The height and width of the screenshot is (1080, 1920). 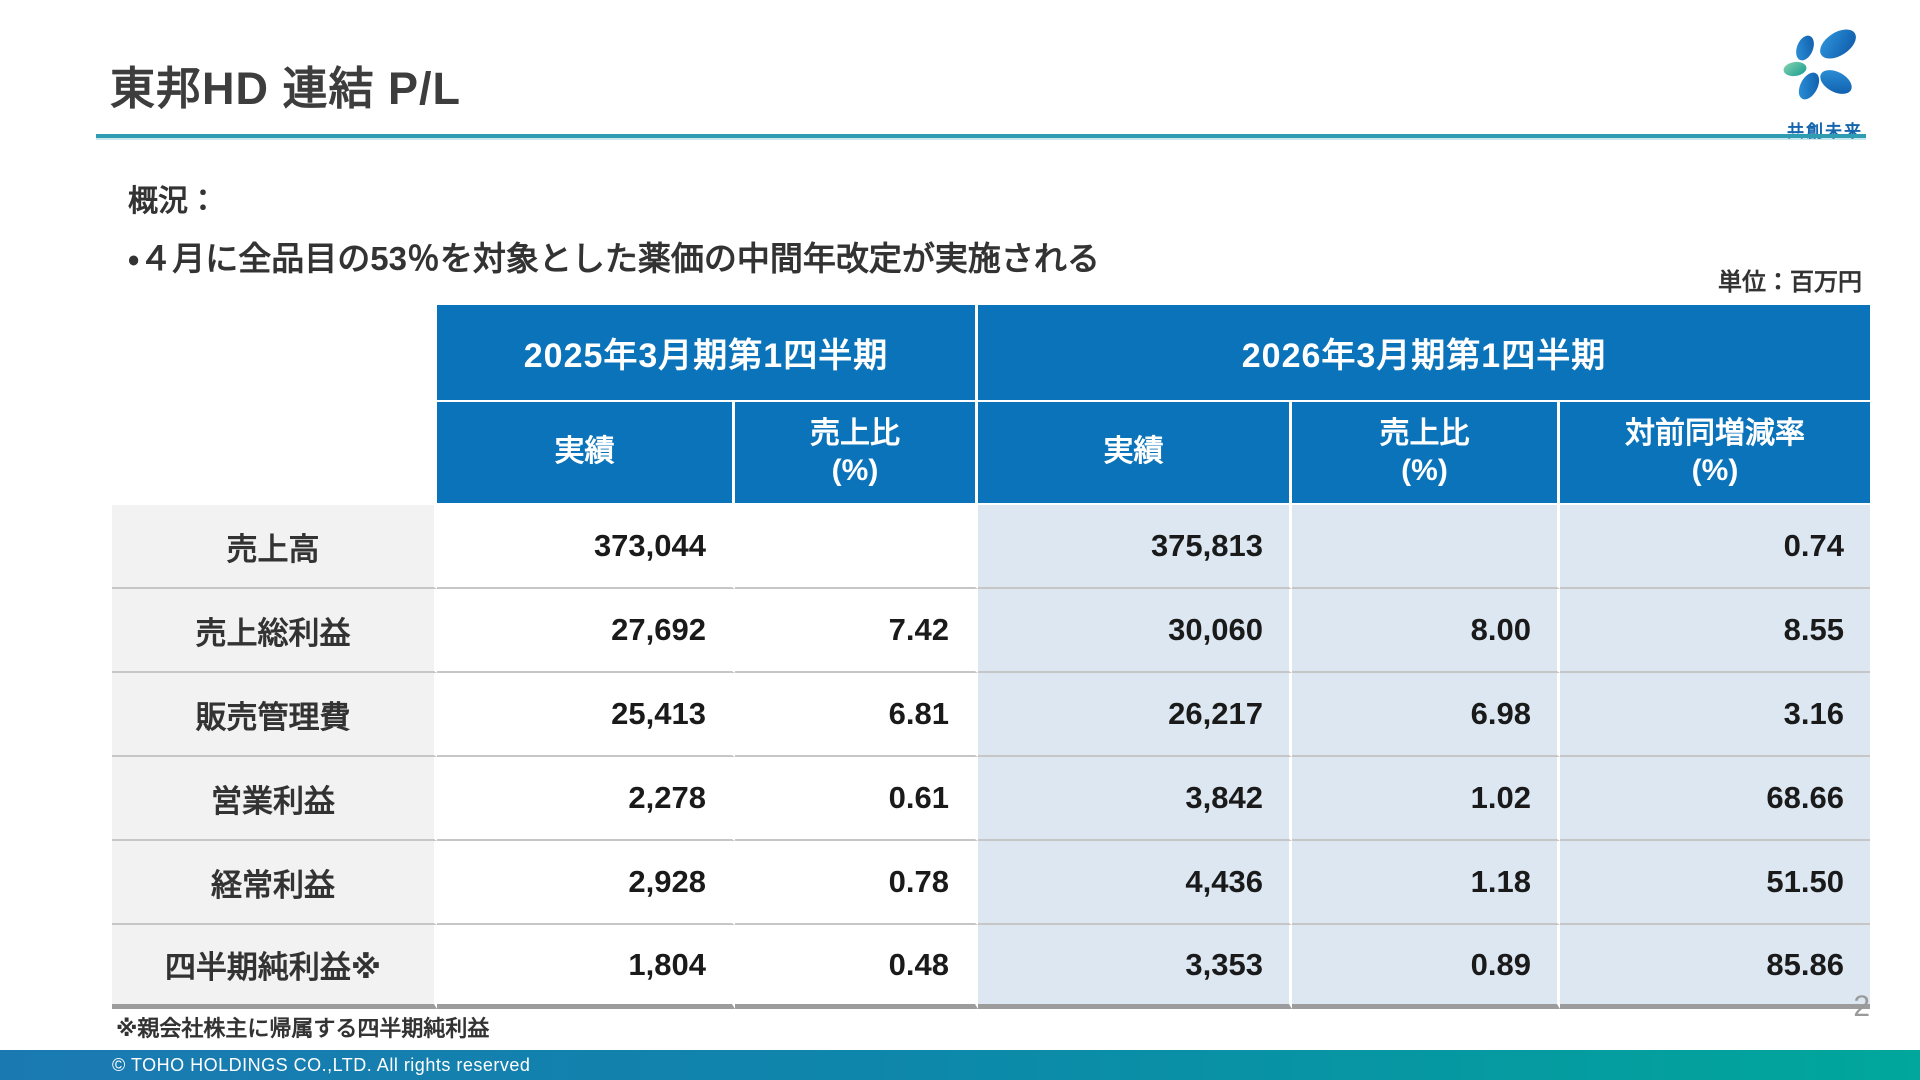 What do you see at coordinates (856, 799) in the screenshot?
I see `cell-2025-ratio: 0.61` at bounding box center [856, 799].